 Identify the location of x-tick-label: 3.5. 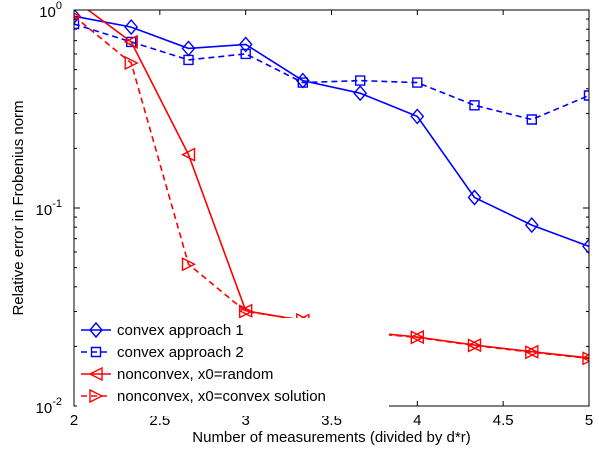
(331, 420).